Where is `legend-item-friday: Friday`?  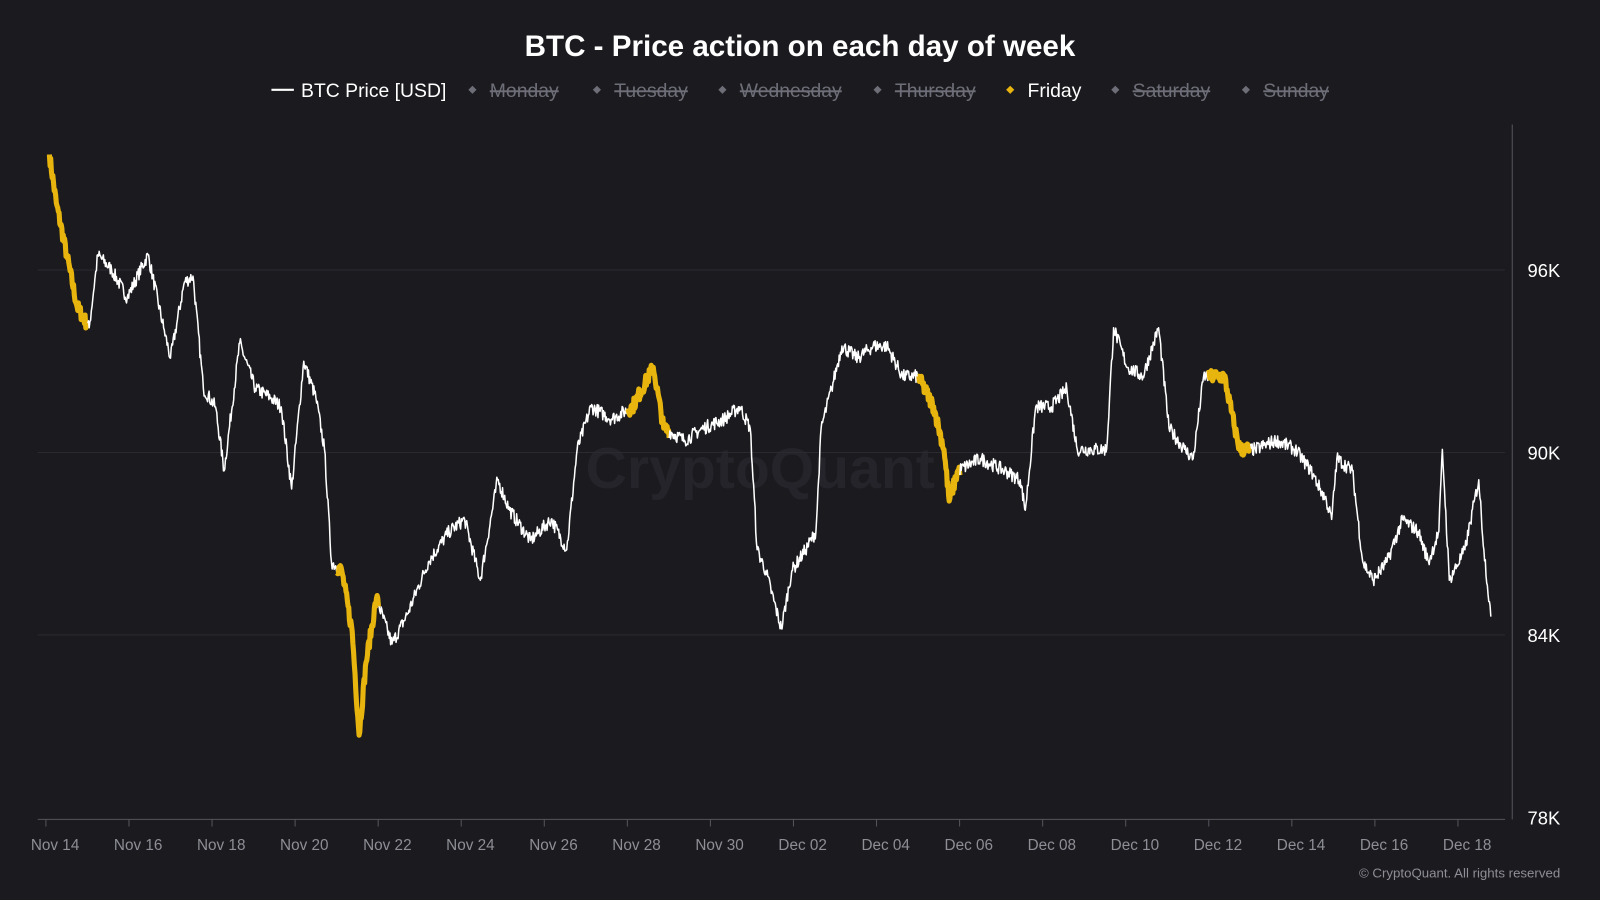 legend-item-friday: Friday is located at coordinates (1044, 91).